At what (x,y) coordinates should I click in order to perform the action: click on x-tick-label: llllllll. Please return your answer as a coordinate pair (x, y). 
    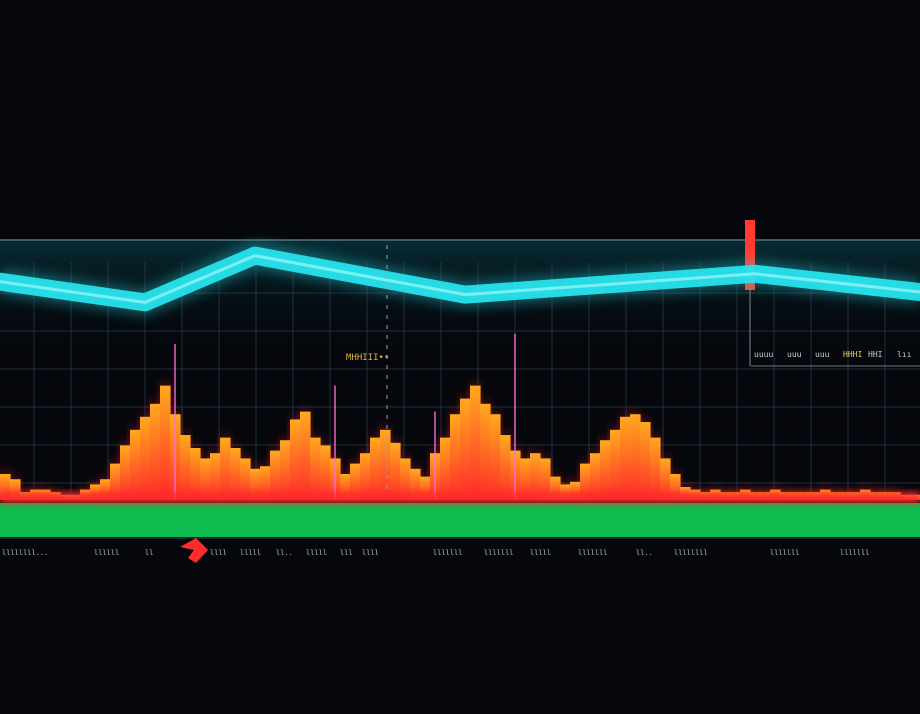
    Looking at the image, I should click on (691, 553).